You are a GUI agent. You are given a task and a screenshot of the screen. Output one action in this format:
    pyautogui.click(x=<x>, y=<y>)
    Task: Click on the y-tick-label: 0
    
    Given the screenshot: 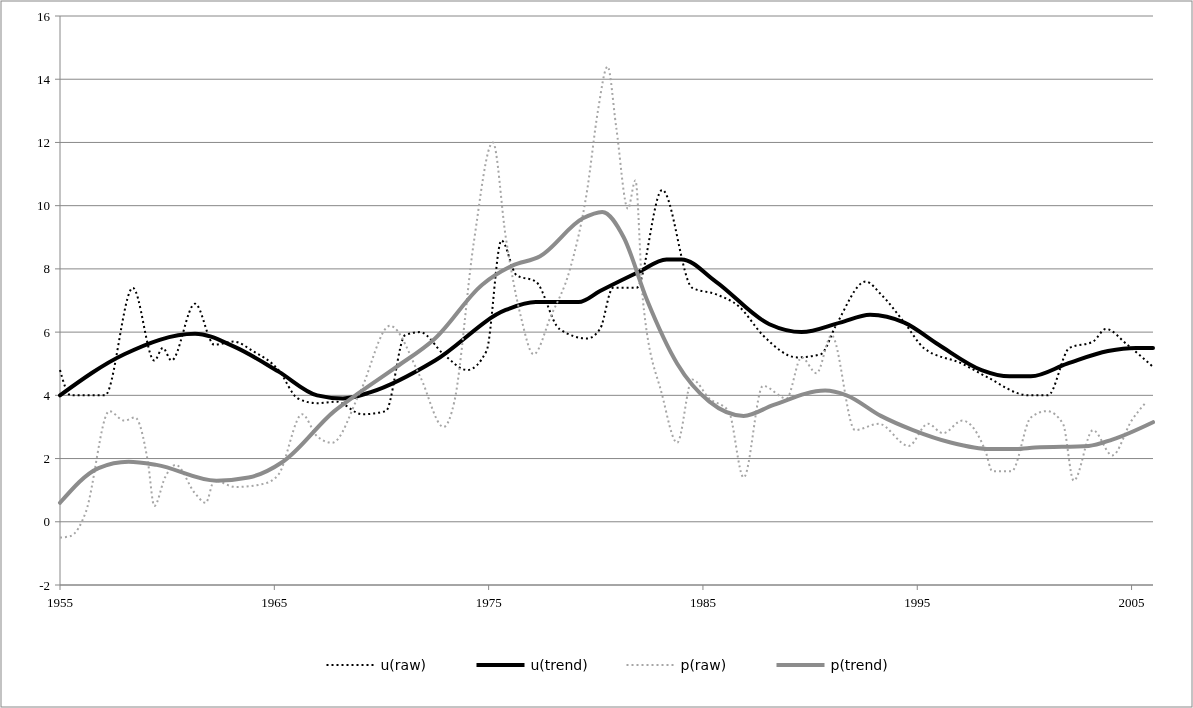 What is the action you would take?
    pyautogui.click(x=46, y=522)
    